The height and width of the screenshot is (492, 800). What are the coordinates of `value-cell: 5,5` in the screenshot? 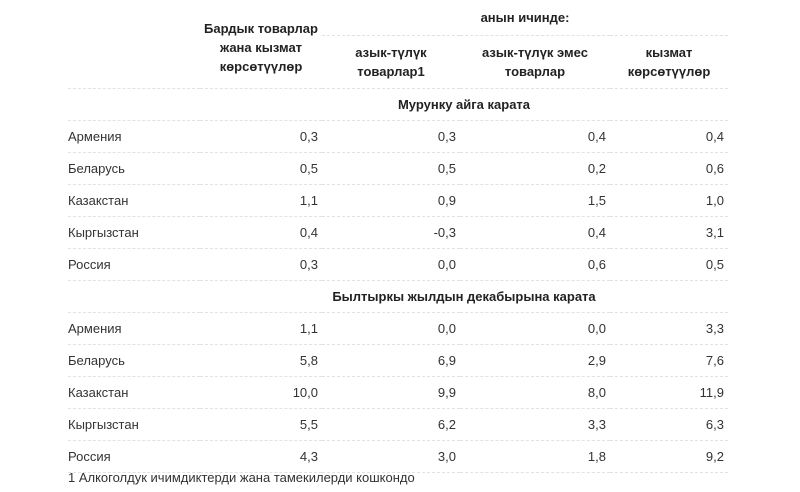 It's located at (261, 424).